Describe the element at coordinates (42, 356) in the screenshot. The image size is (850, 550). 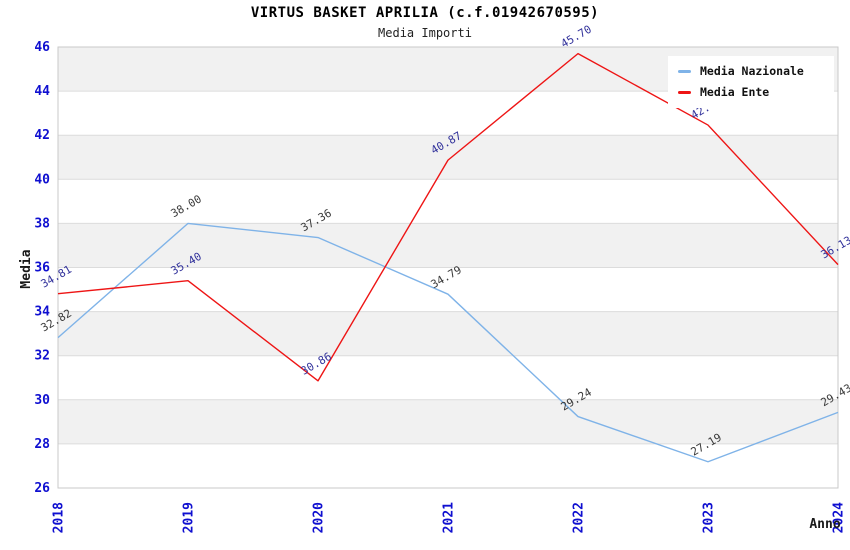
I see `y-tick-label: 32` at that location.